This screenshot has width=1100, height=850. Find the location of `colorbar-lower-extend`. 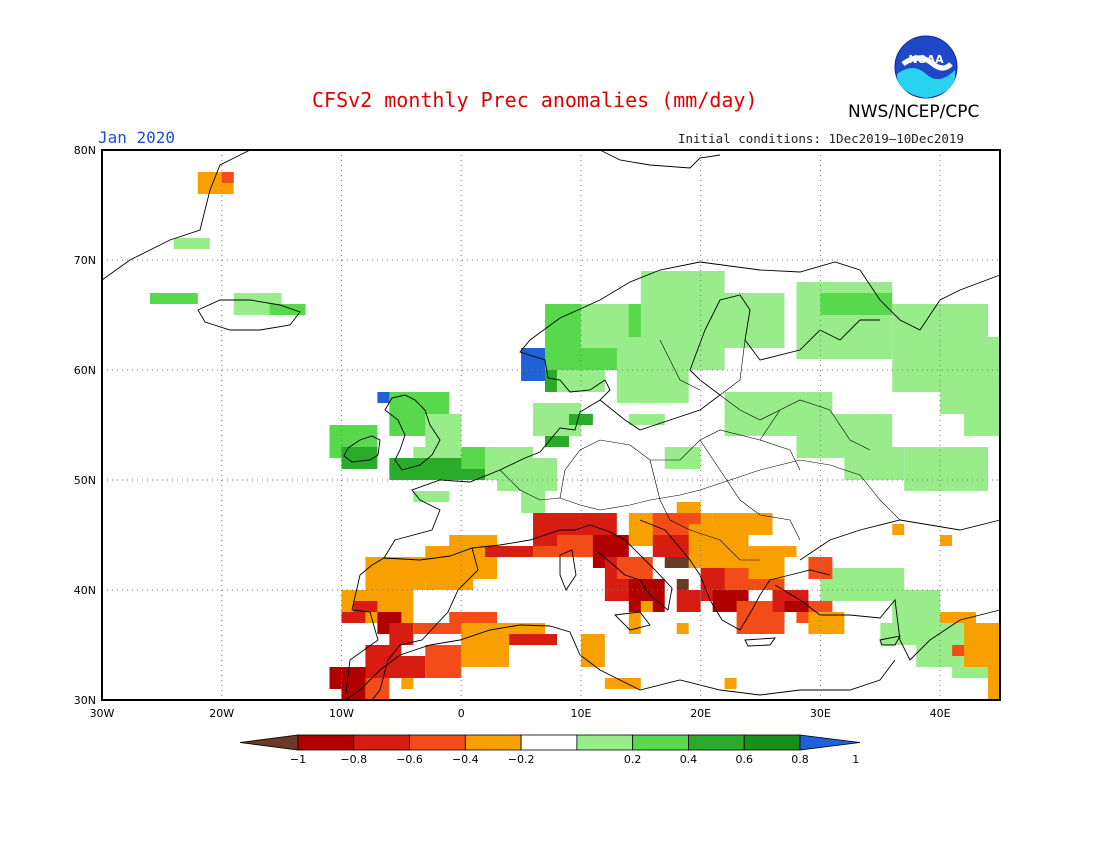

colorbar-lower-extend is located at coordinates (269, 742).